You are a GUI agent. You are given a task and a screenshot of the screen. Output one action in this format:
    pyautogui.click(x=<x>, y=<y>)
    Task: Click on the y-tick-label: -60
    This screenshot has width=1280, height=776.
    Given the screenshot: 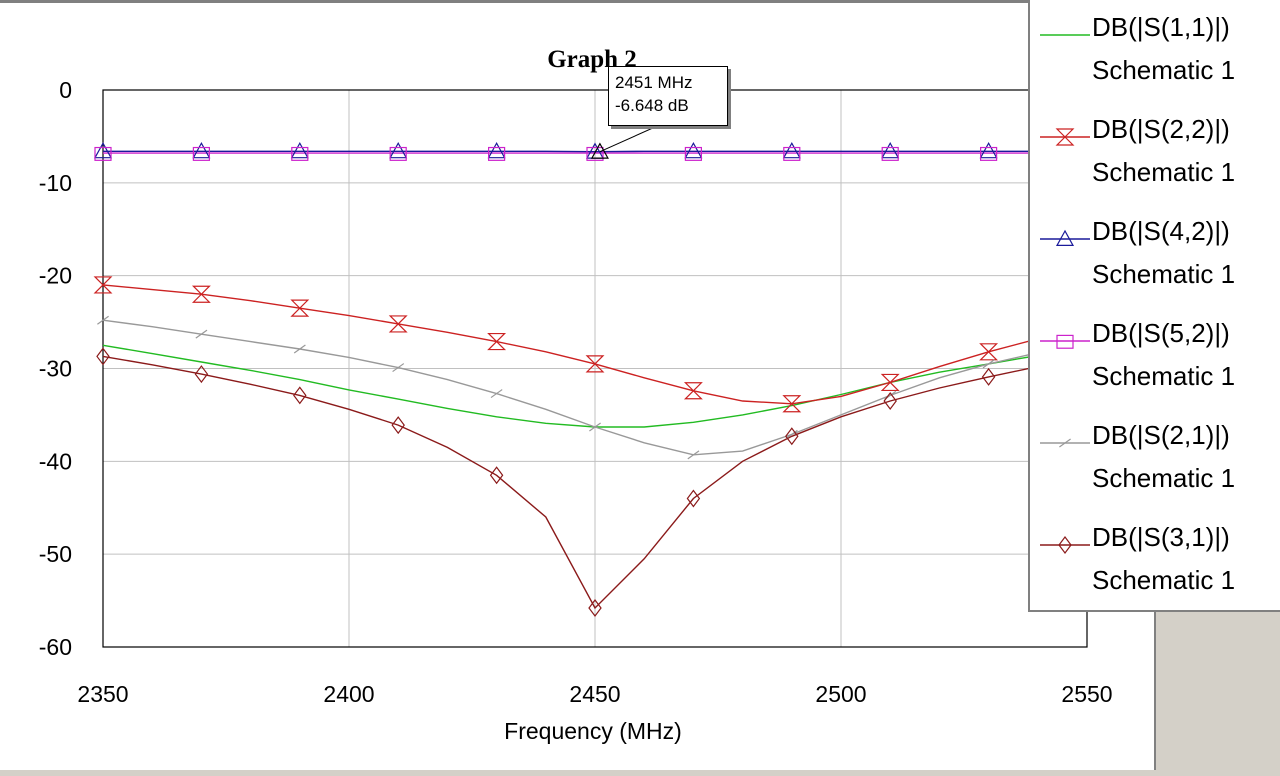 What is the action you would take?
    pyautogui.click(x=55, y=647)
    